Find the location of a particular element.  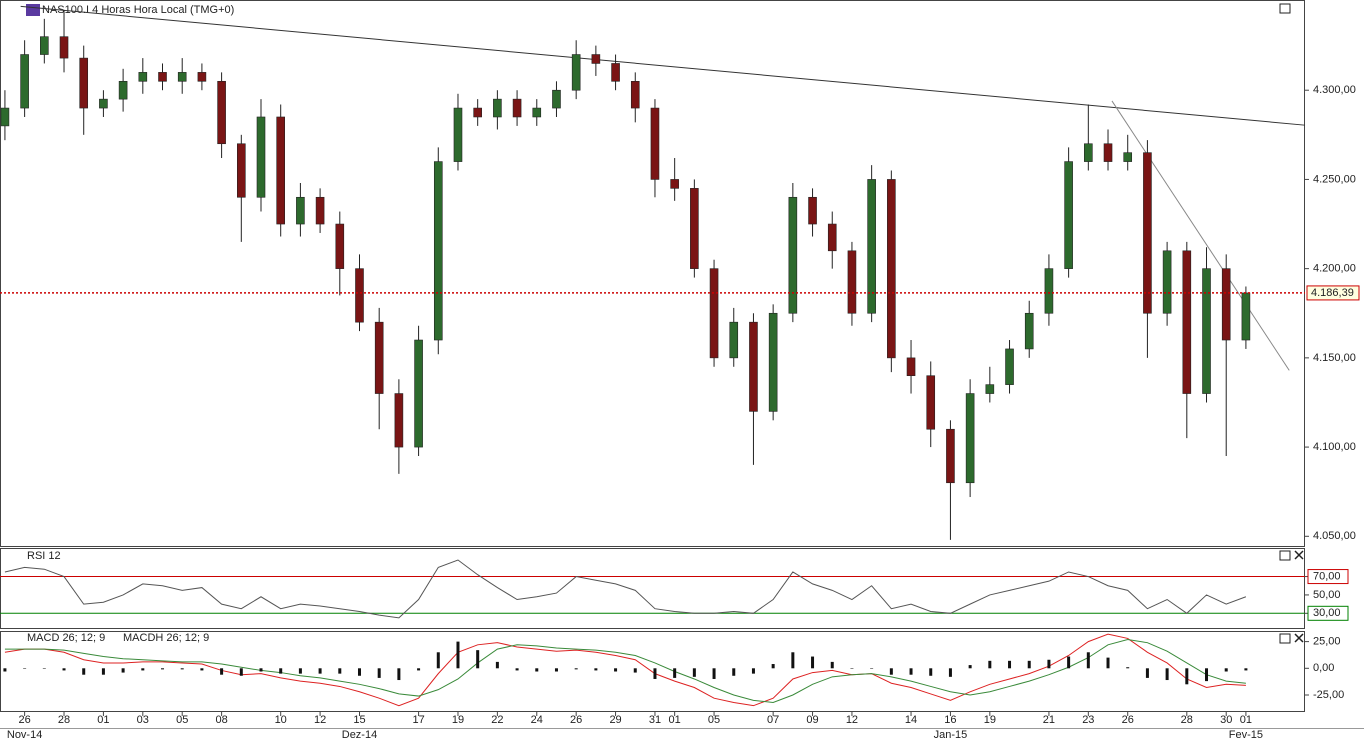

x-tick-label: 22 is located at coordinates (497, 720).